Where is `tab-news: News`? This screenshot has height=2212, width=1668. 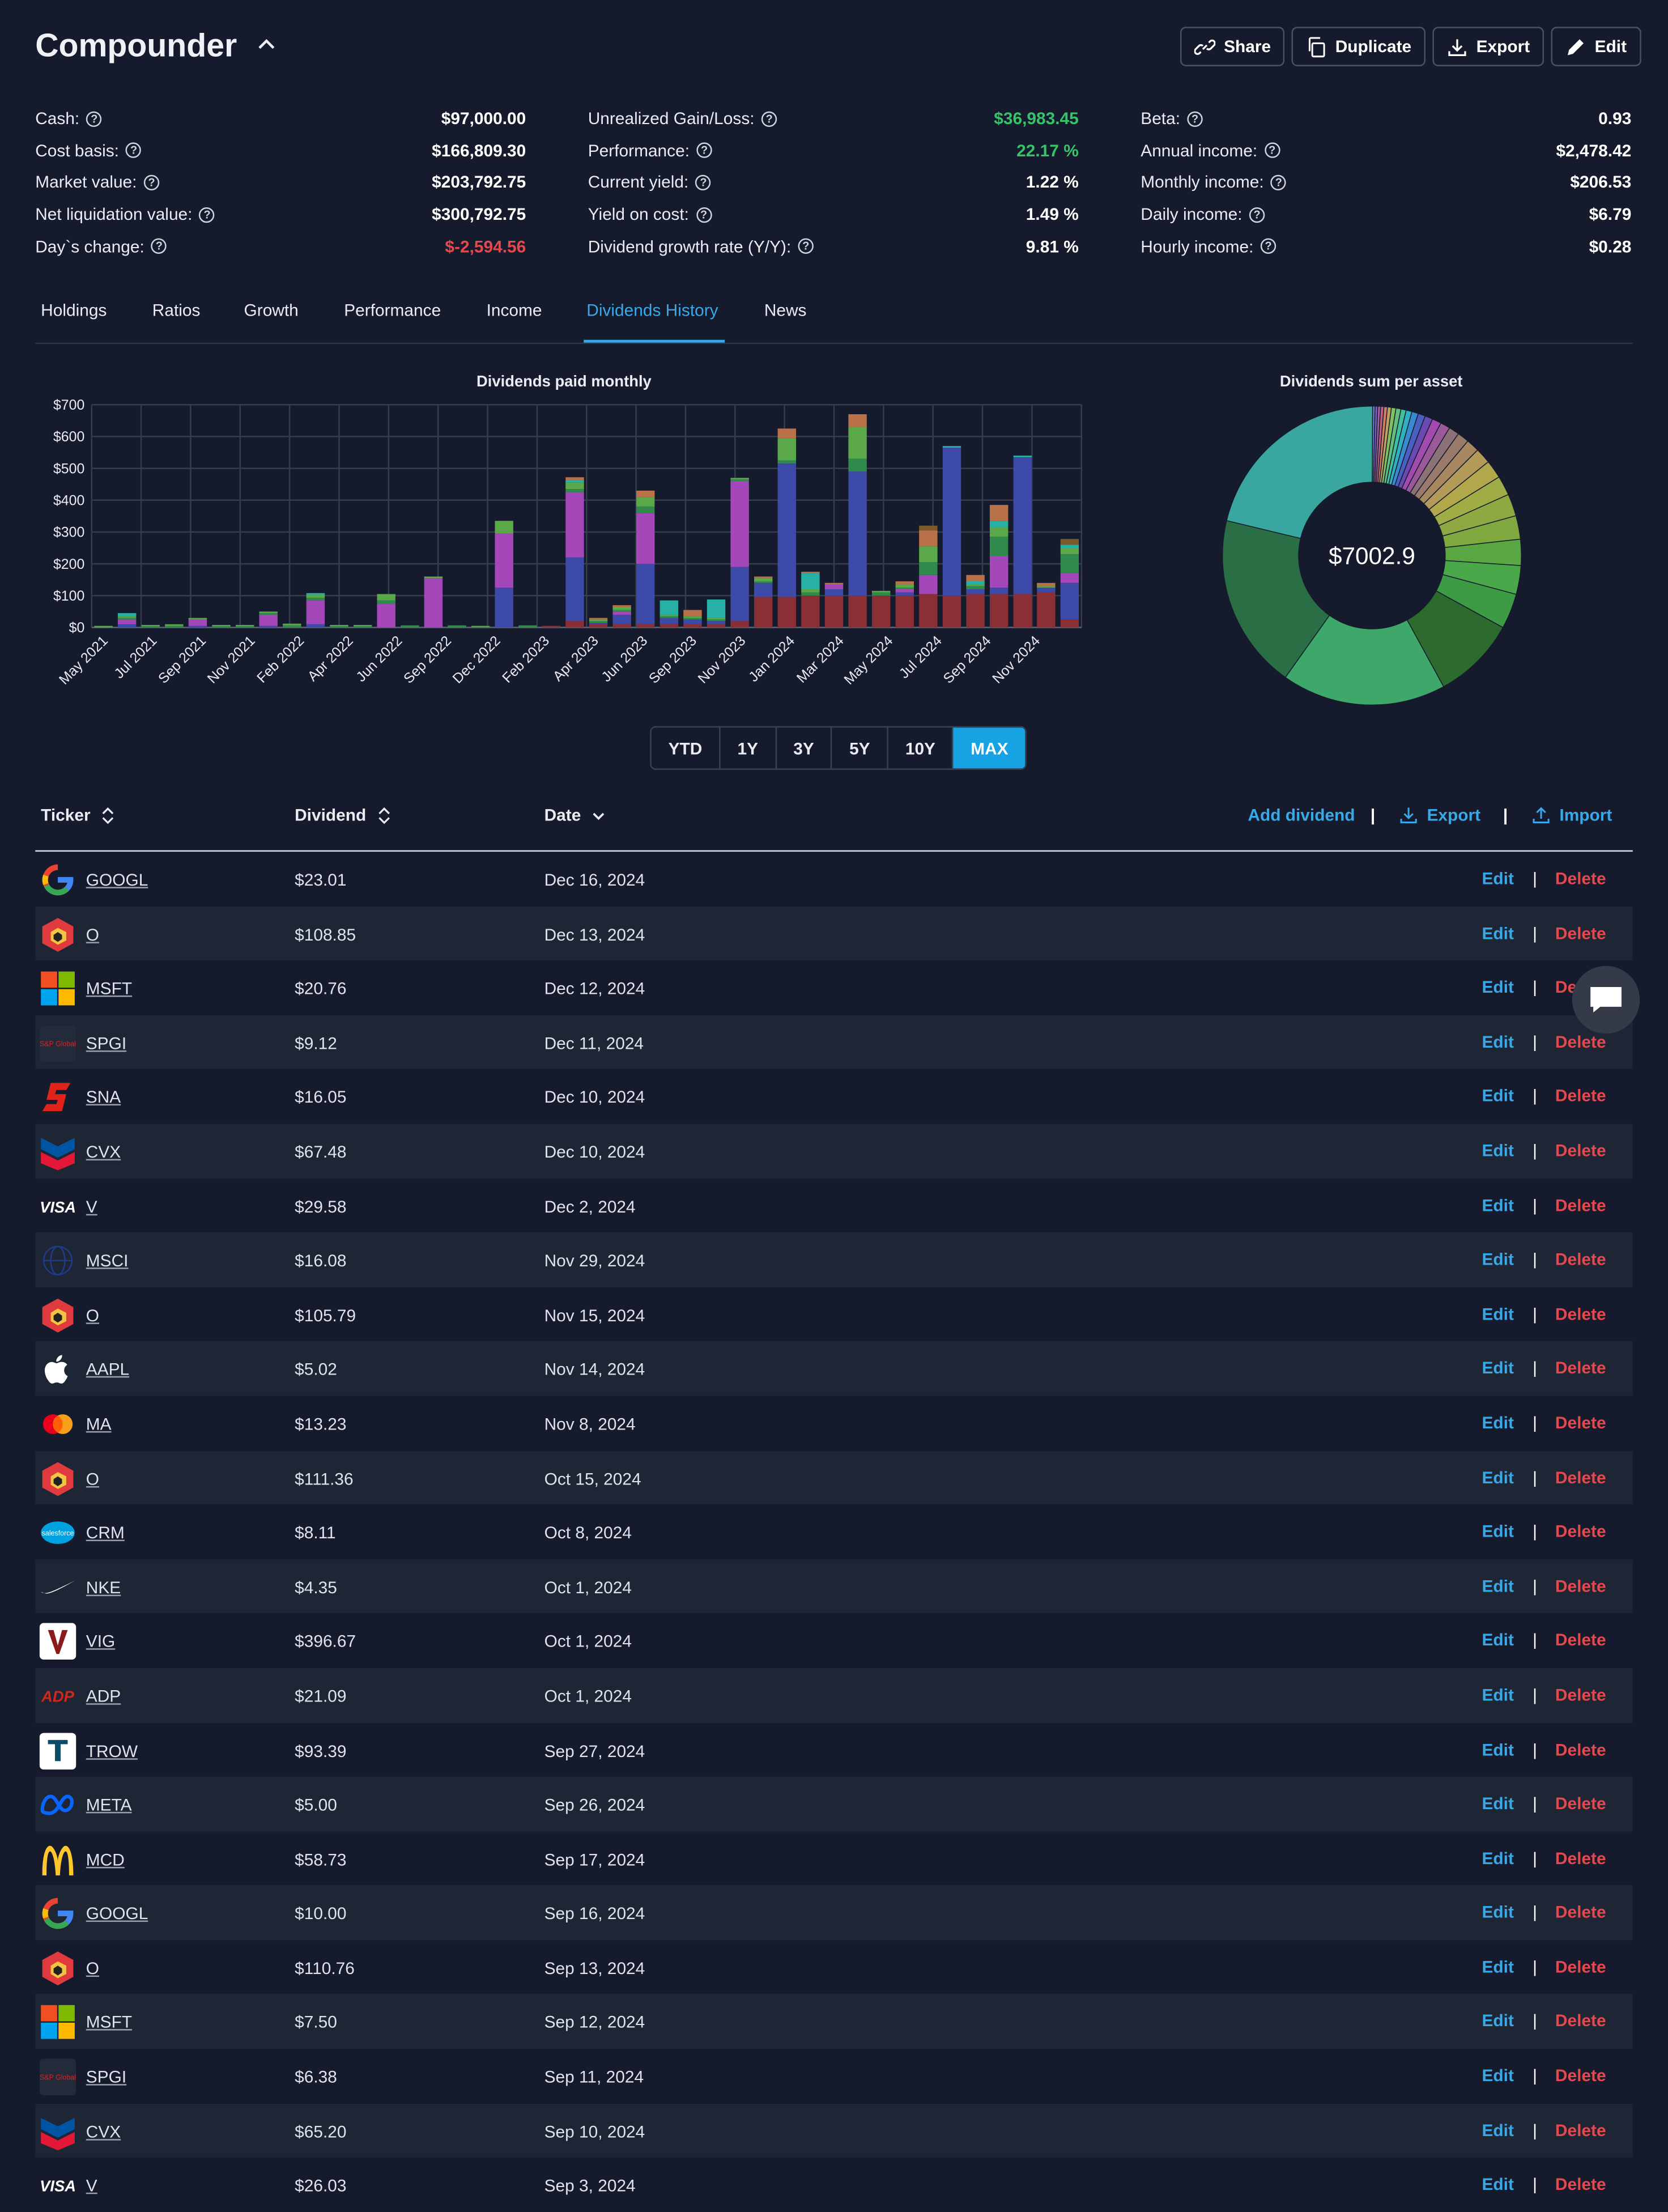 tab-news: News is located at coordinates (785, 310).